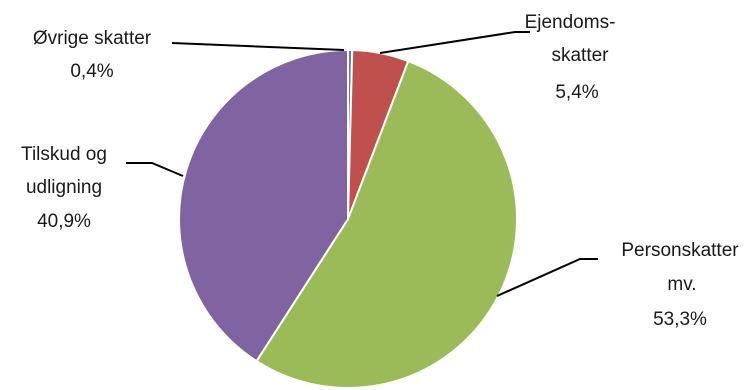 The height and width of the screenshot is (390, 753). What do you see at coordinates (64, 221) in the screenshot?
I see `slice-value-tilskud: 40,9%` at bounding box center [64, 221].